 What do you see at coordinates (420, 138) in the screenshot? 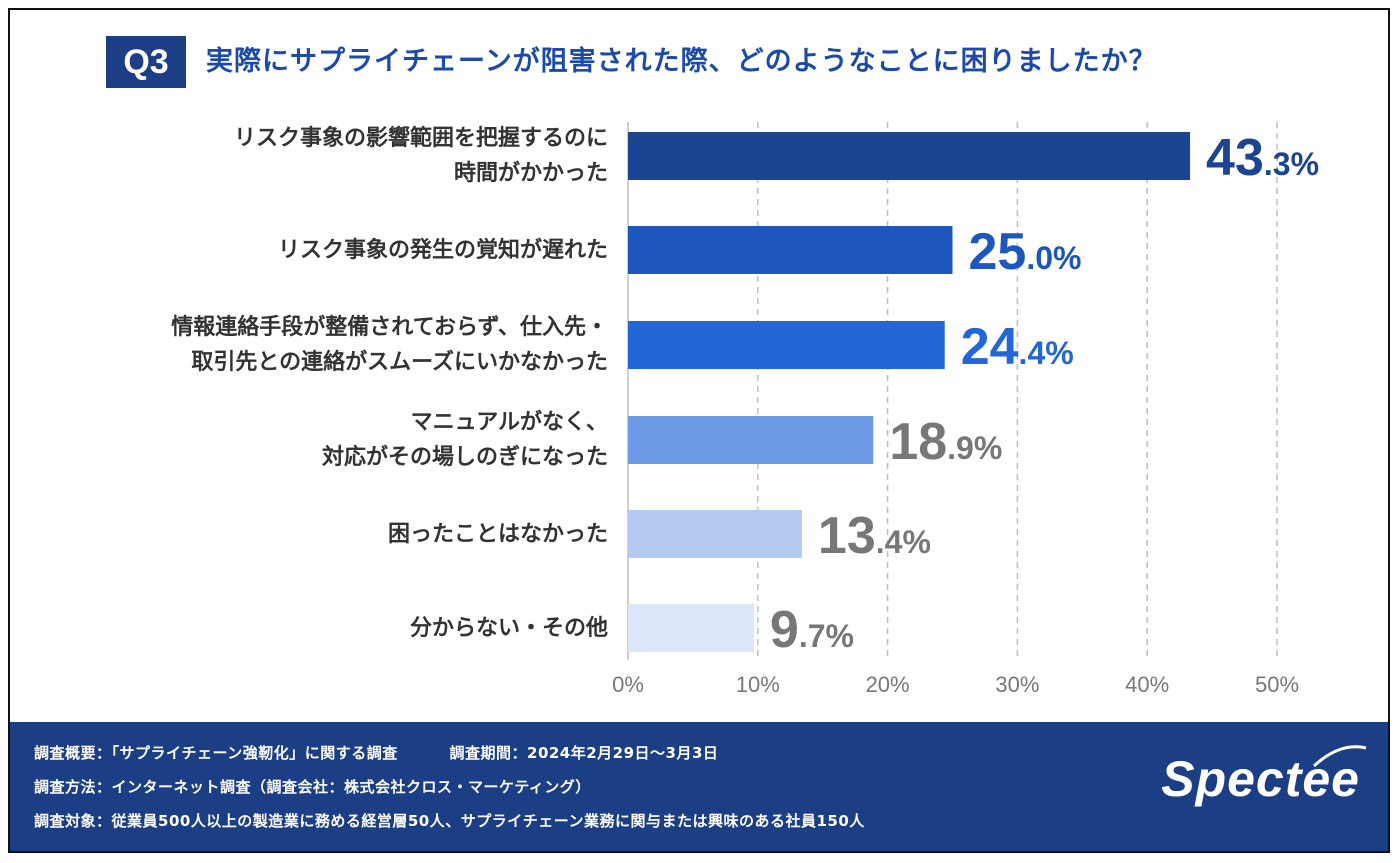
I see `category-label-line: リスク事象の影響範囲を把握するのに` at bounding box center [420, 138].